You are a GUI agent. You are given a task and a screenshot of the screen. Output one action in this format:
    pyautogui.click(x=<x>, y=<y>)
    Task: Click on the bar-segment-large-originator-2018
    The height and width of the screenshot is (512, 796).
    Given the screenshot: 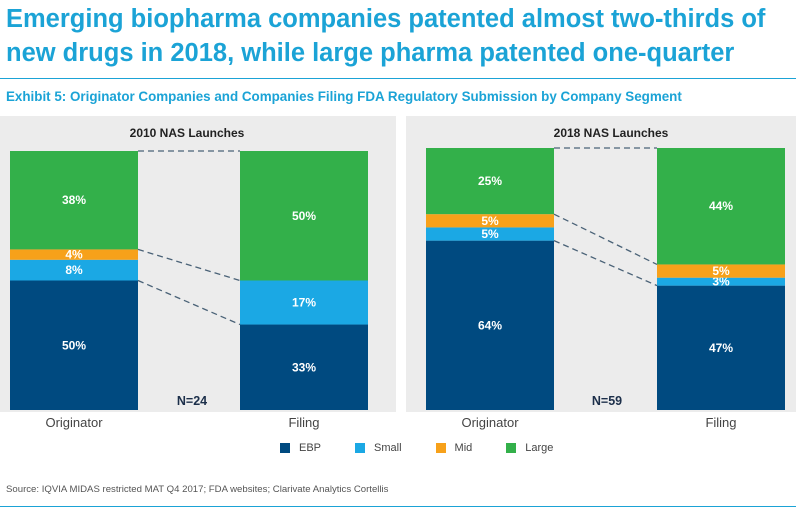 What is the action you would take?
    pyautogui.click(x=490, y=181)
    